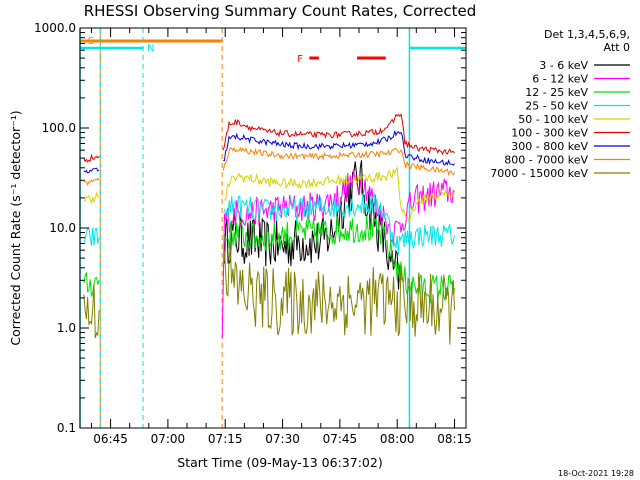 The image size is (640, 480). What do you see at coordinates (587, 34) in the screenshot?
I see `legend-header-line1: Det 1,3,4,5,6,9,` at bounding box center [587, 34].